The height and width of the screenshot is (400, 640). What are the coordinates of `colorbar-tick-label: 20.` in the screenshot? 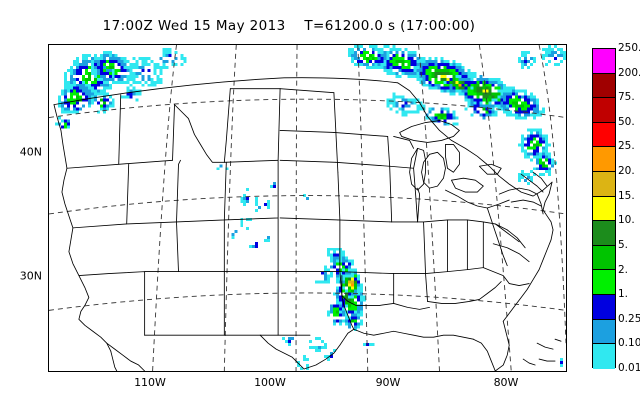 It's located at (626, 171).